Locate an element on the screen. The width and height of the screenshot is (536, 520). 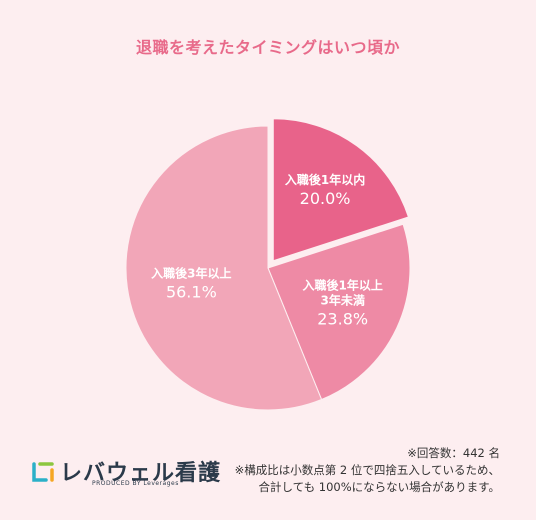
responses-note: ※回答数：442 名 is located at coordinates (453, 453).